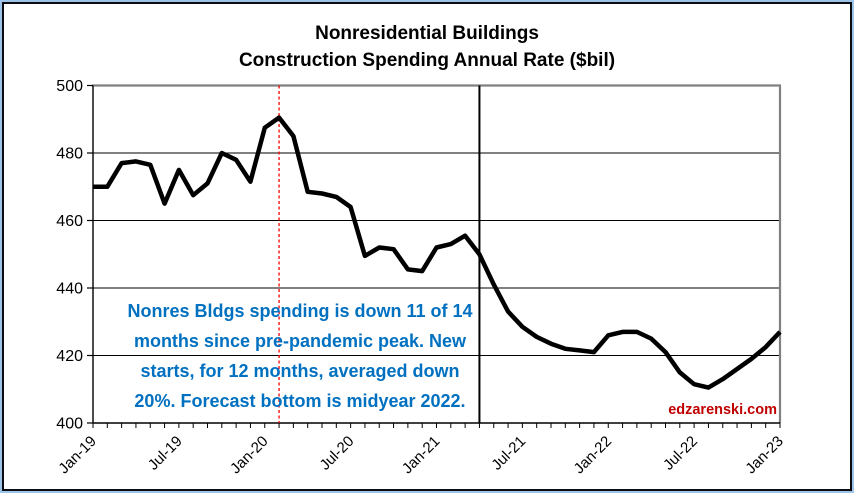  I want to click on y-tick-label-460: 460, so click(69, 221).